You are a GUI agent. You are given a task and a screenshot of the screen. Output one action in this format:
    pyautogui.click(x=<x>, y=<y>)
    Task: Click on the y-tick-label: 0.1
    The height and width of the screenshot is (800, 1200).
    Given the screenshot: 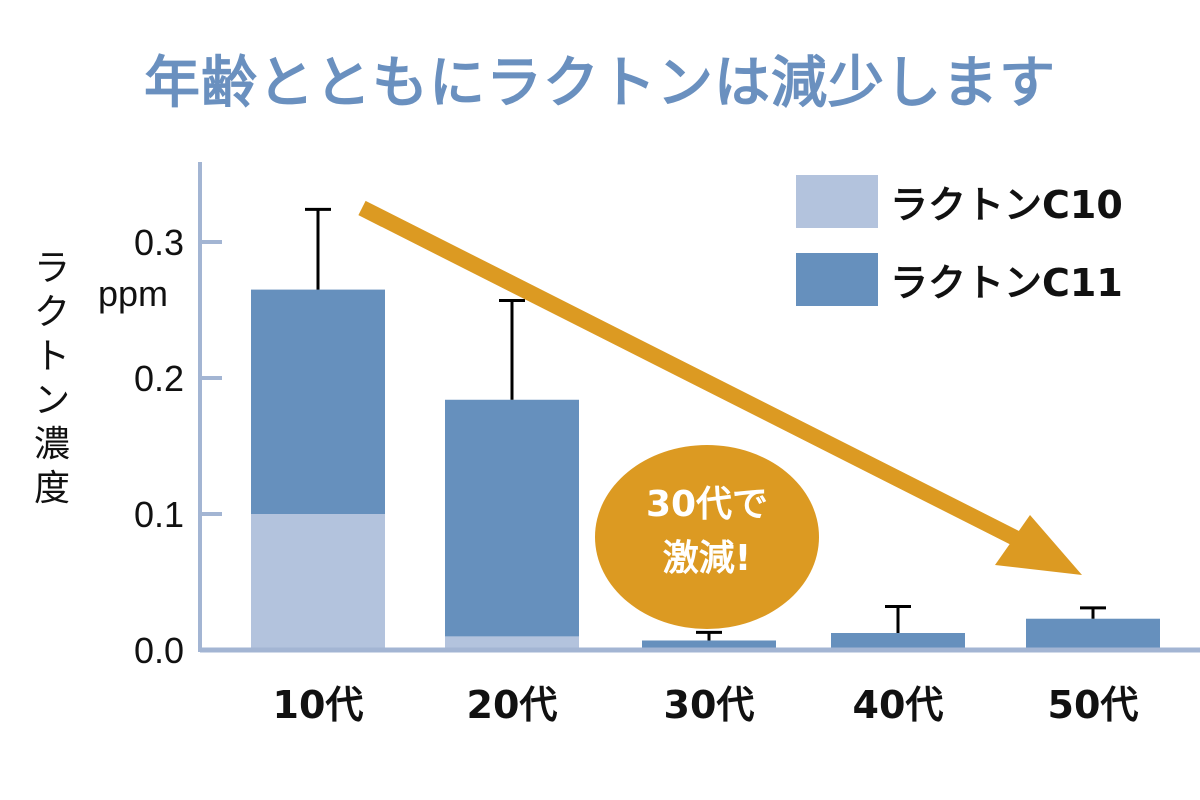 What is the action you would take?
    pyautogui.click(x=159, y=514)
    